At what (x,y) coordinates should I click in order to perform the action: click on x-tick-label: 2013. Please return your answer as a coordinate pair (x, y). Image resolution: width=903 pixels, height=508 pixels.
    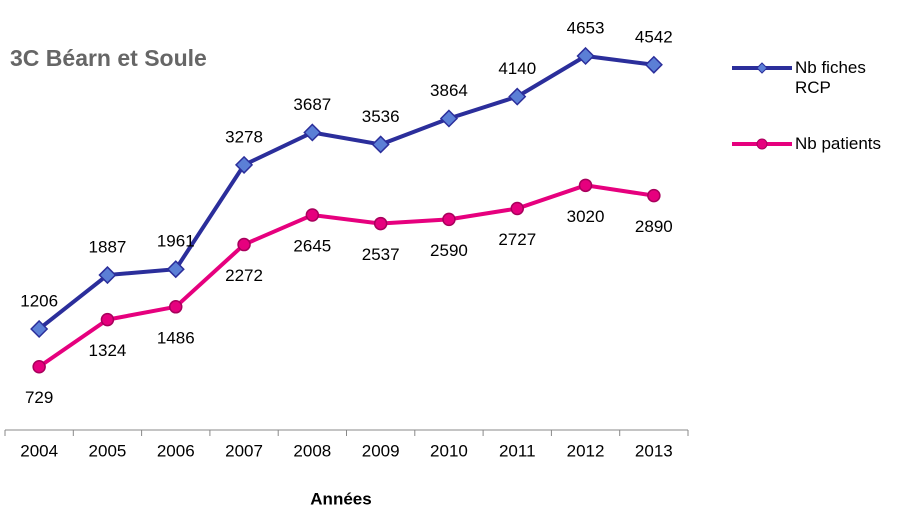
    Looking at the image, I should click on (654, 450).